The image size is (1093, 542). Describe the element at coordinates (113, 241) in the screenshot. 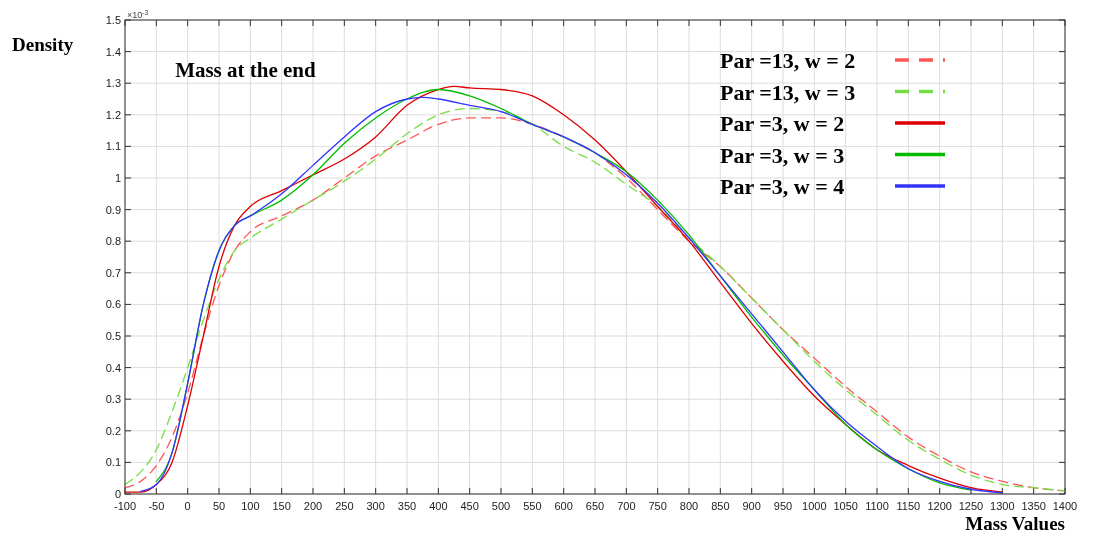

I see `y-tick-label: 0.8` at that location.